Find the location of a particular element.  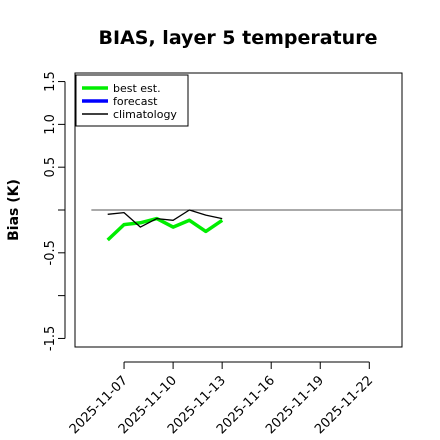

y-axis-label: Bias (K) is located at coordinates (14, 210).